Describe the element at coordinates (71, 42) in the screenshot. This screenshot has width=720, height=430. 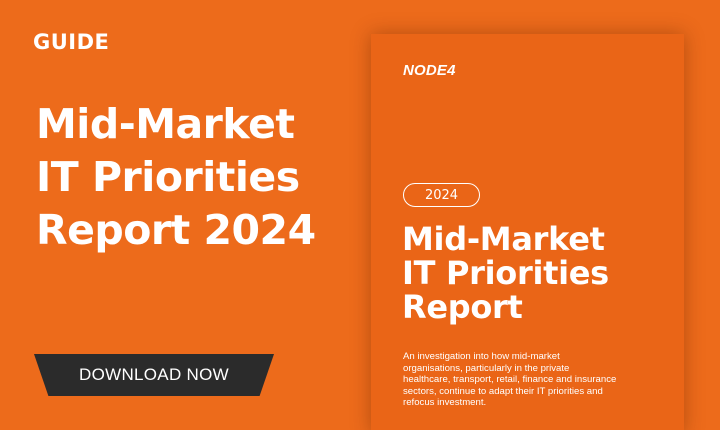
I see `guide-label: GUIDE` at that location.